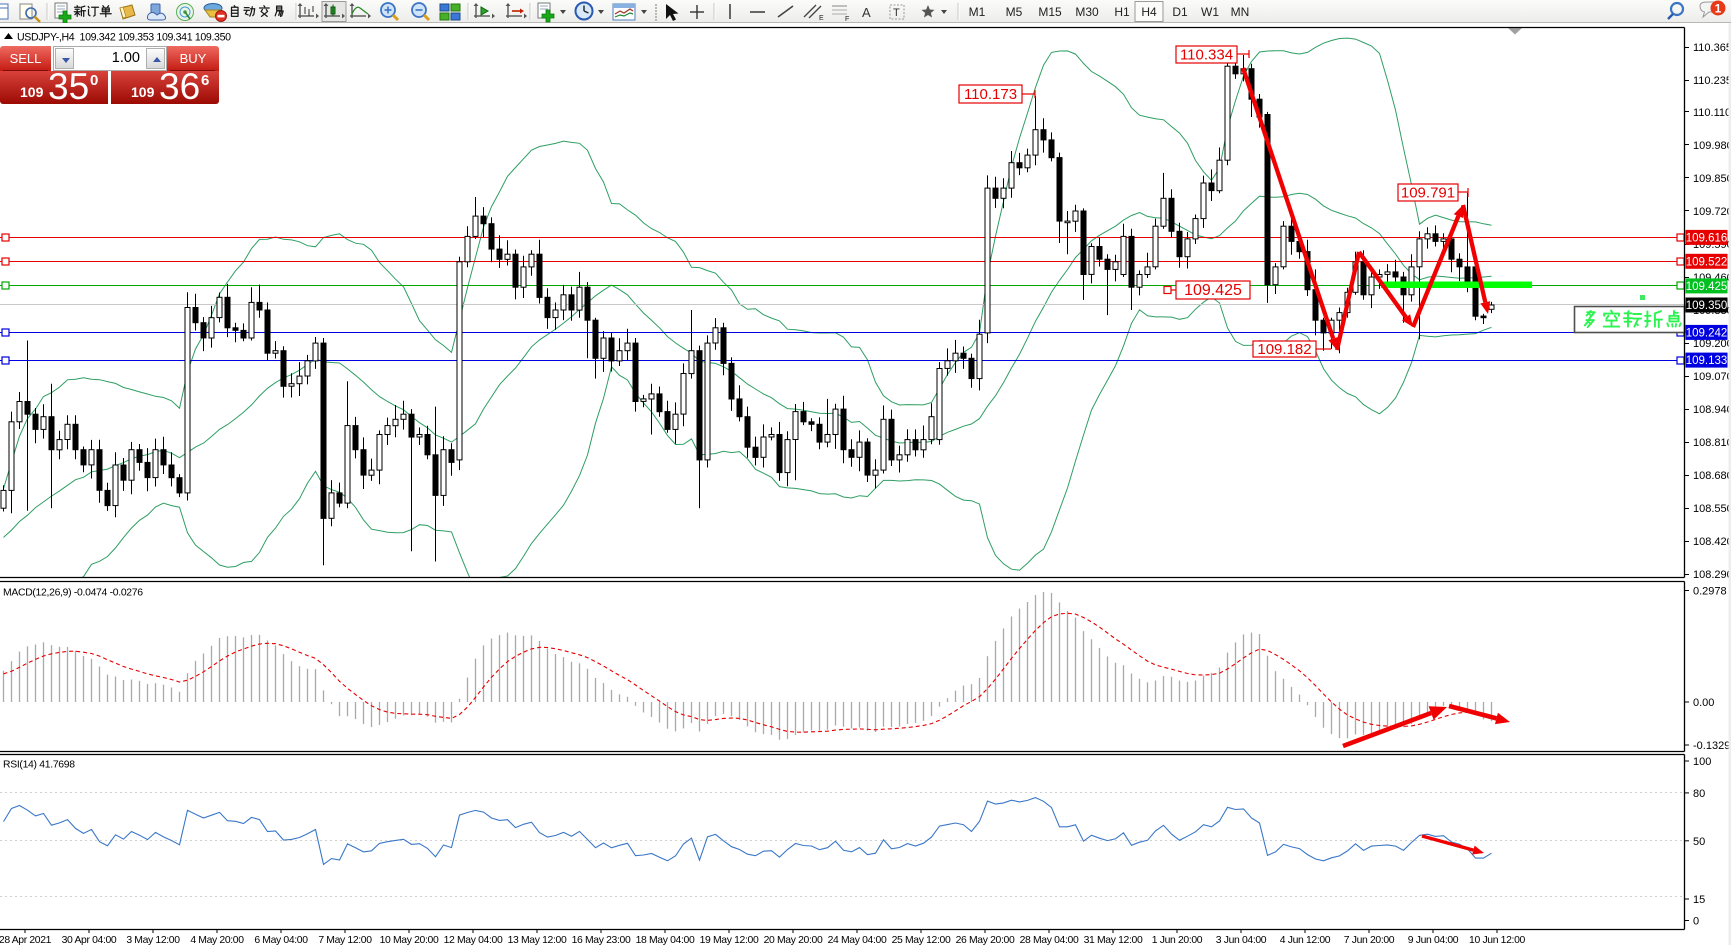 This screenshot has height=945, width=1731. Describe the element at coordinates (1497, 940) in the screenshot. I see `svg-text: 10 Jun 12:00` at that location.